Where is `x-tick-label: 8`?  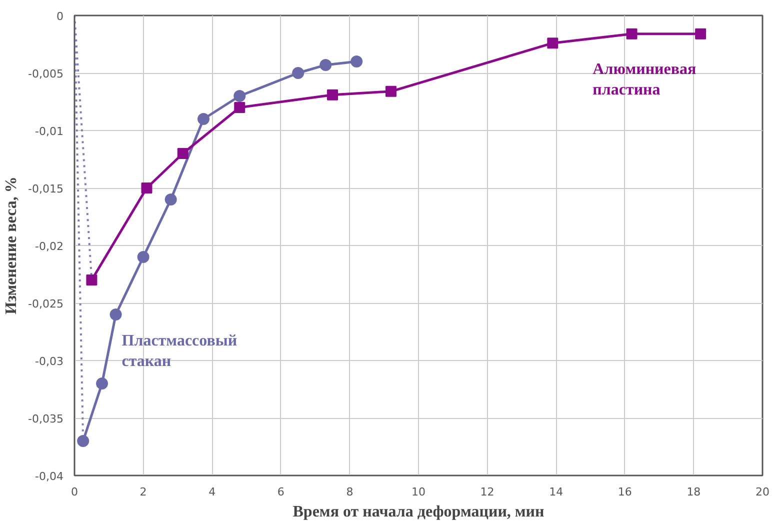 x-tick-label: 8 is located at coordinates (350, 492).